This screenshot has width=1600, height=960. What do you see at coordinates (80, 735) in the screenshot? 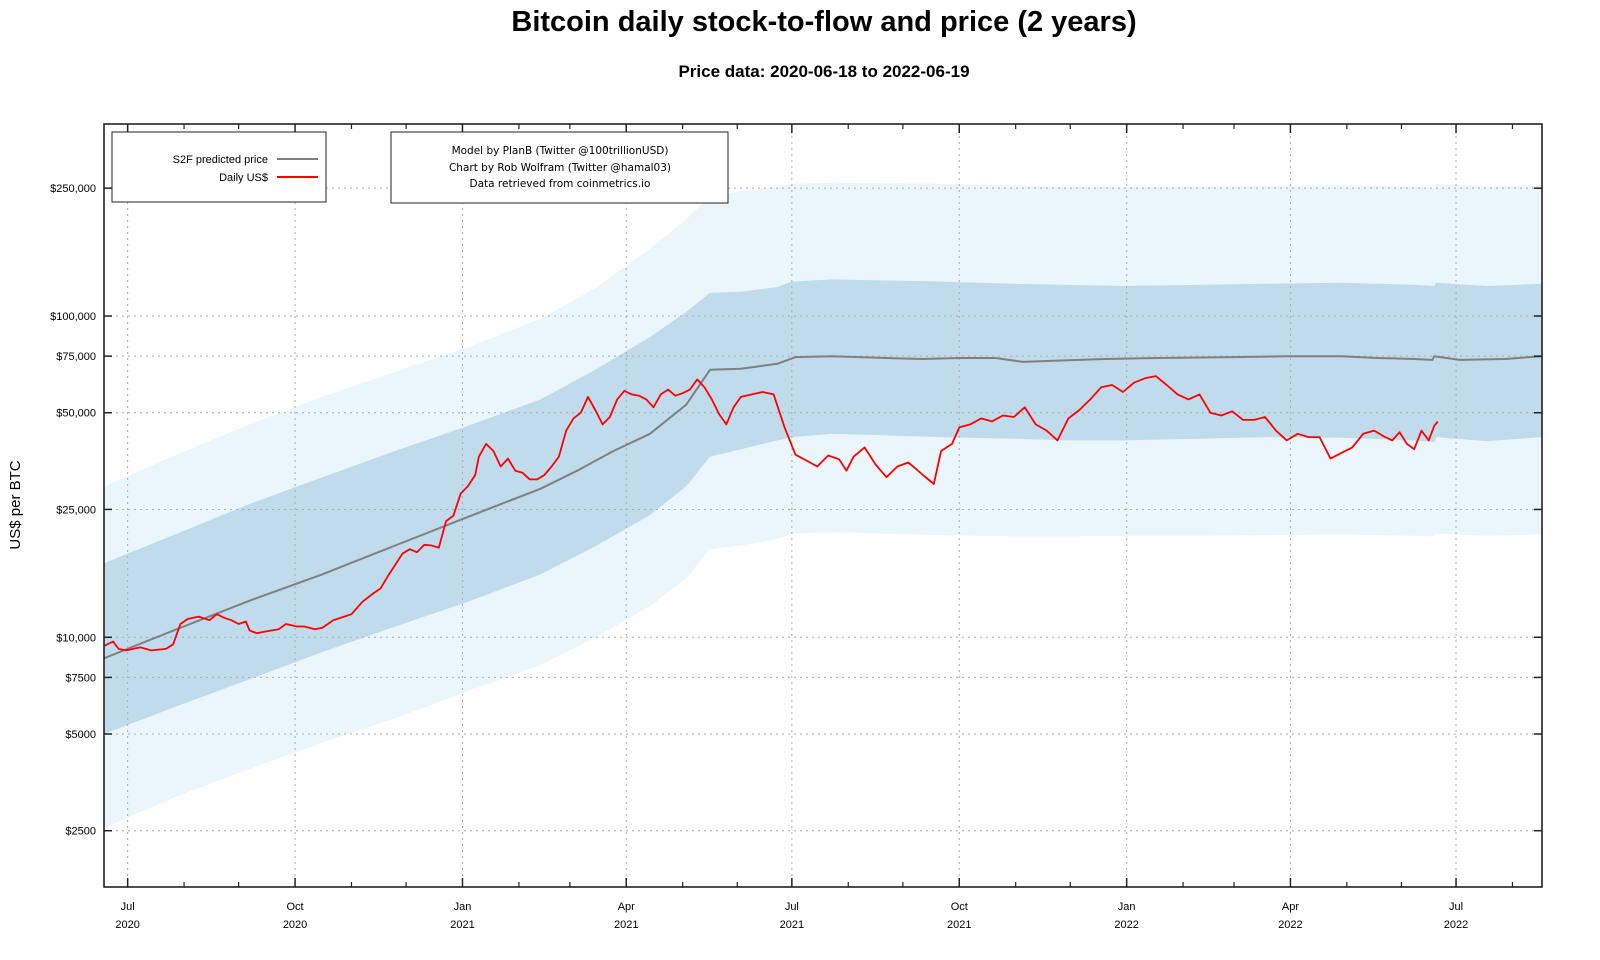
I see `y-tick-label: $5000` at bounding box center [80, 735].